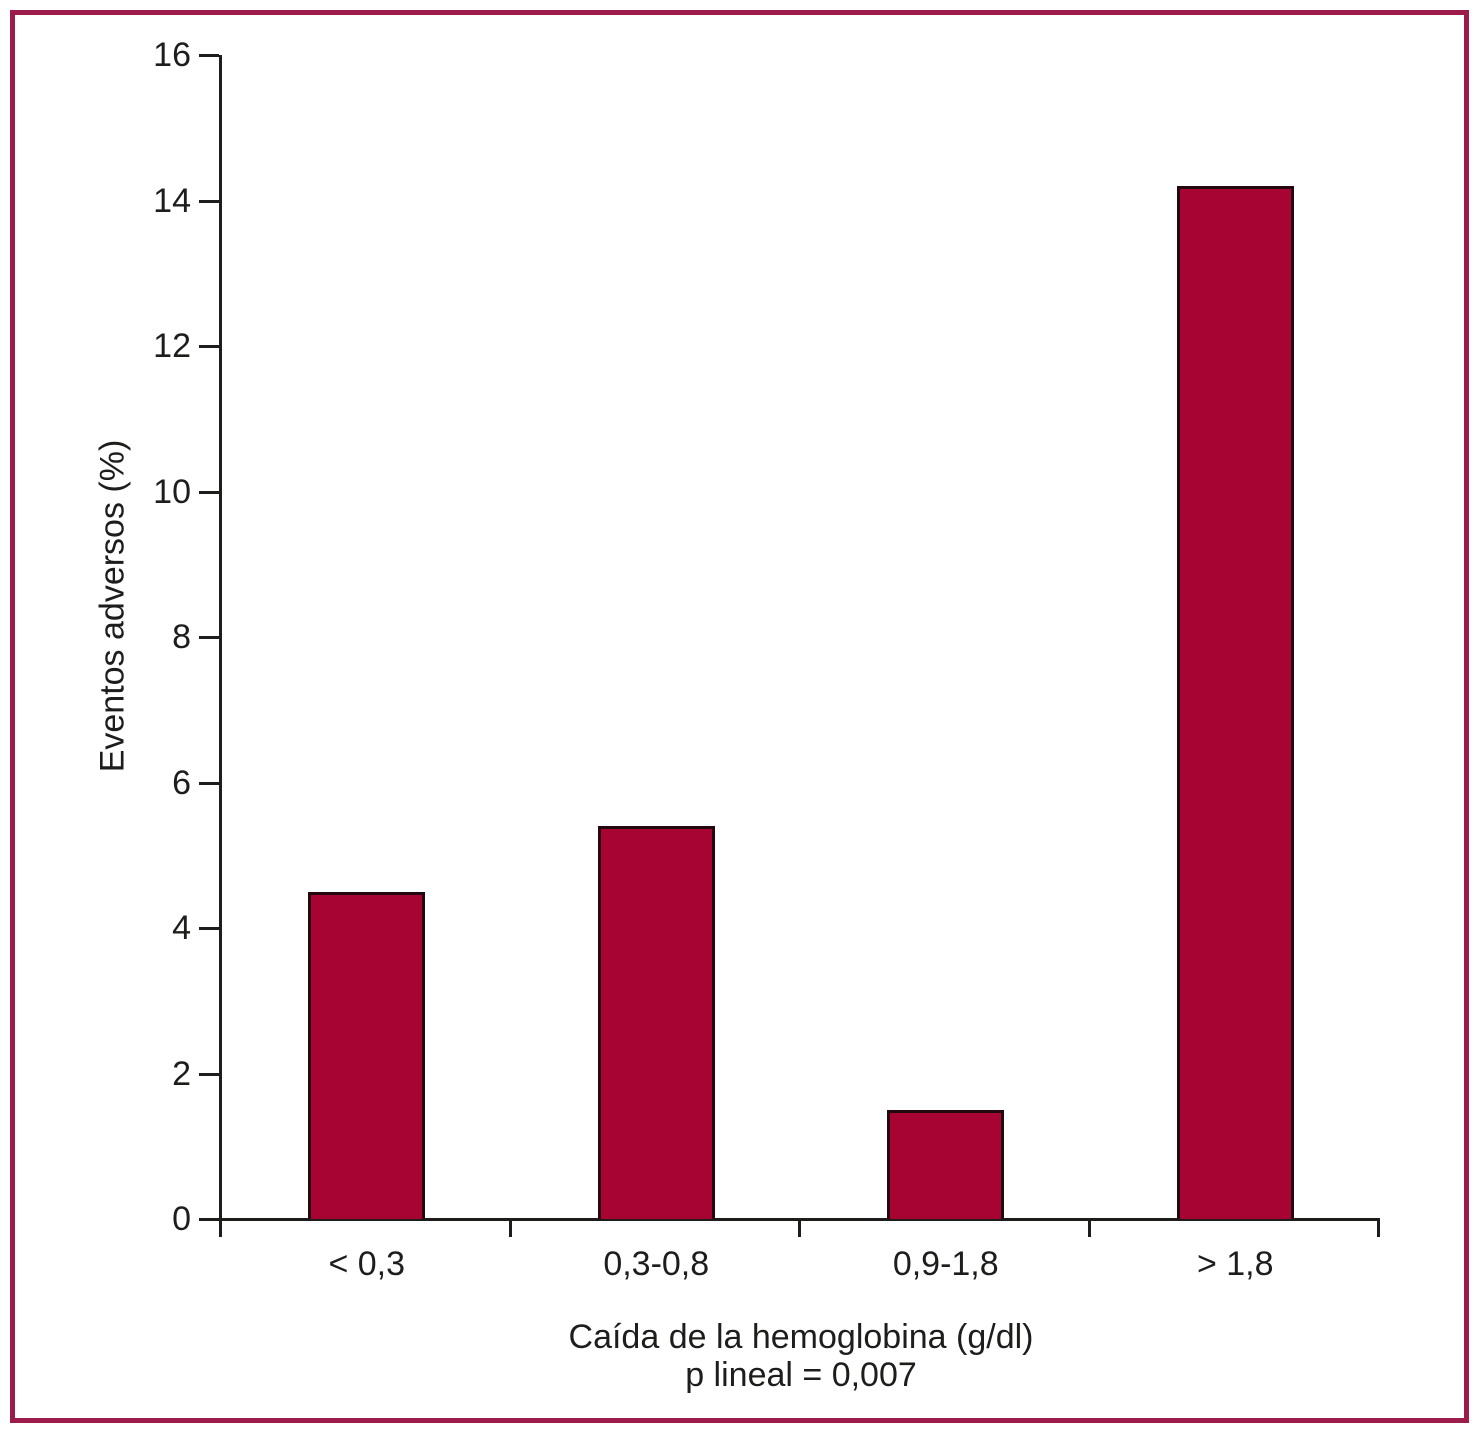 The height and width of the screenshot is (1433, 1479). I want to click on y-tick-label: 4, so click(181, 928).